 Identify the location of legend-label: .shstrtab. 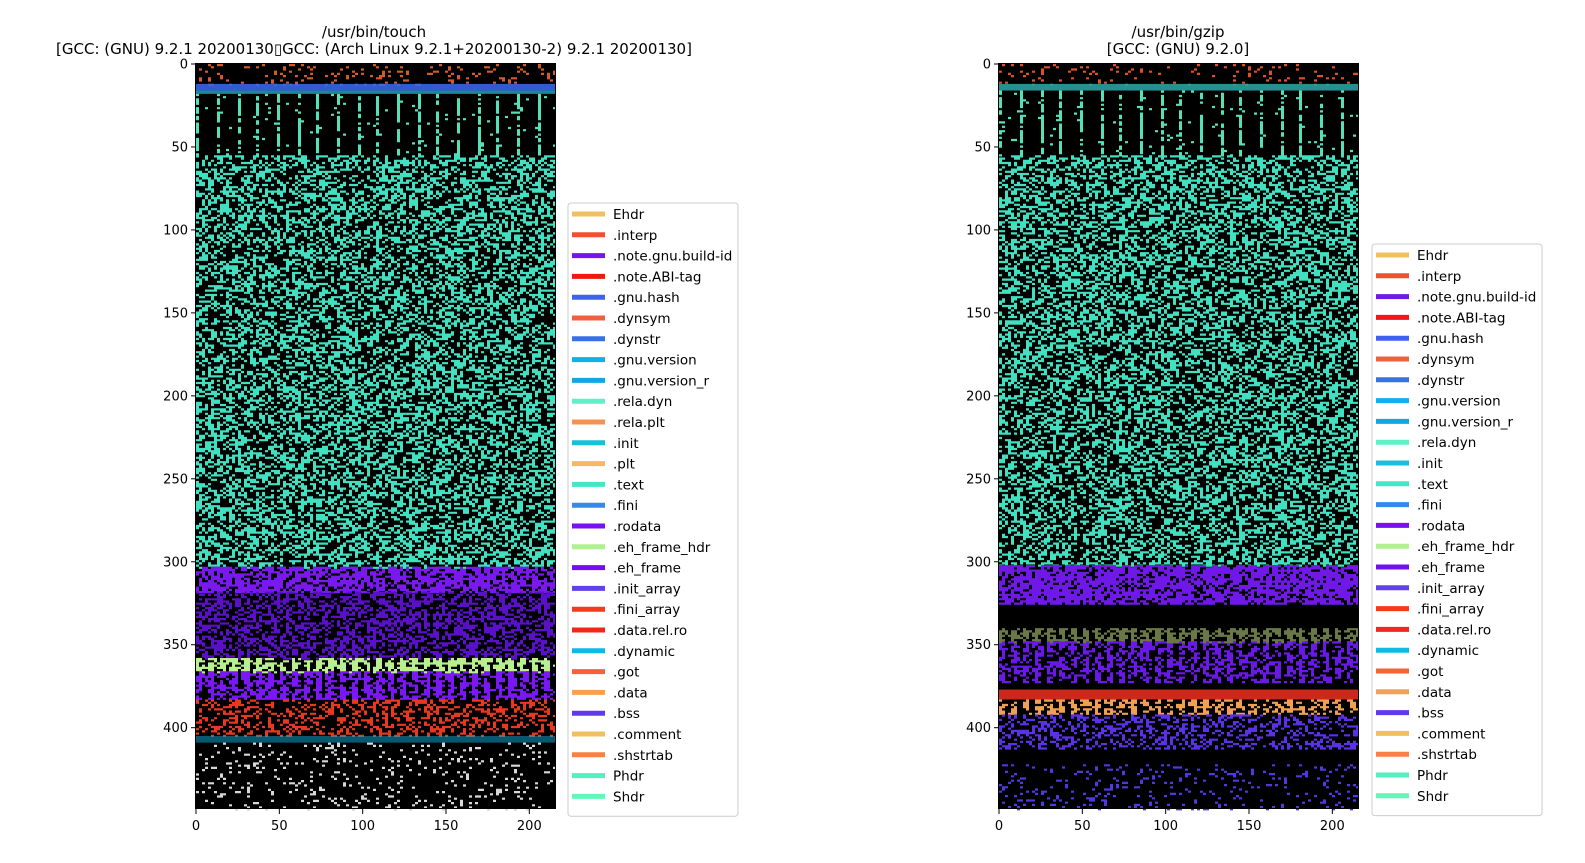
(1447, 755).